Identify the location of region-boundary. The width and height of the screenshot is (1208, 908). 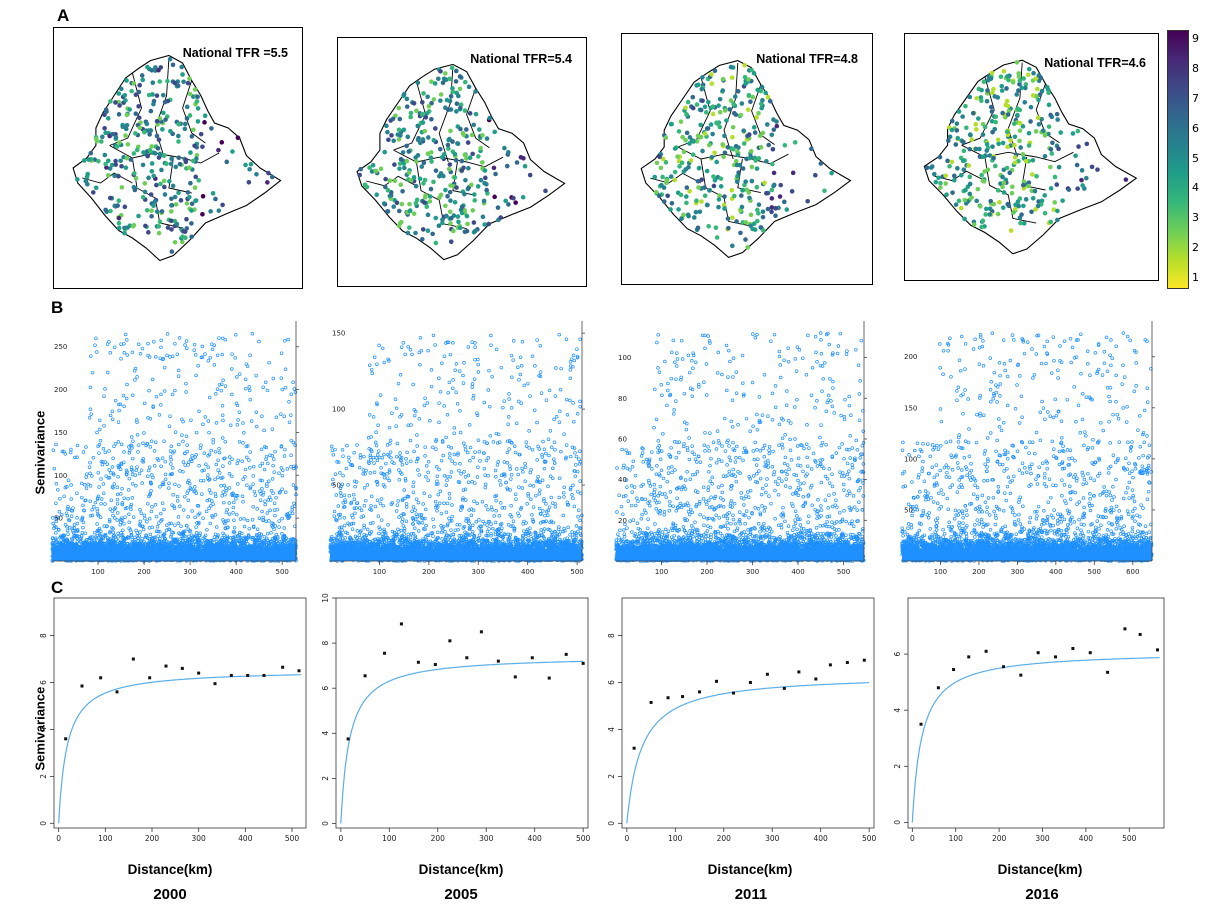
(763, 114).